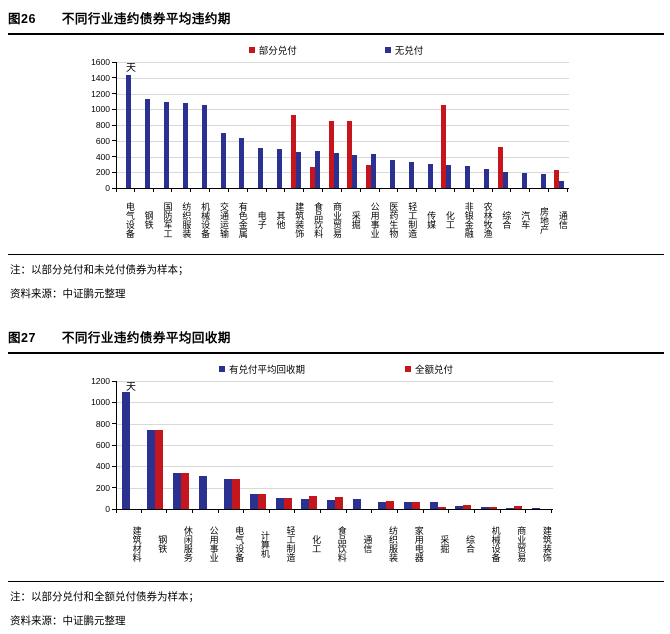  I want to click on category-label: 通信, so click(562, 220).